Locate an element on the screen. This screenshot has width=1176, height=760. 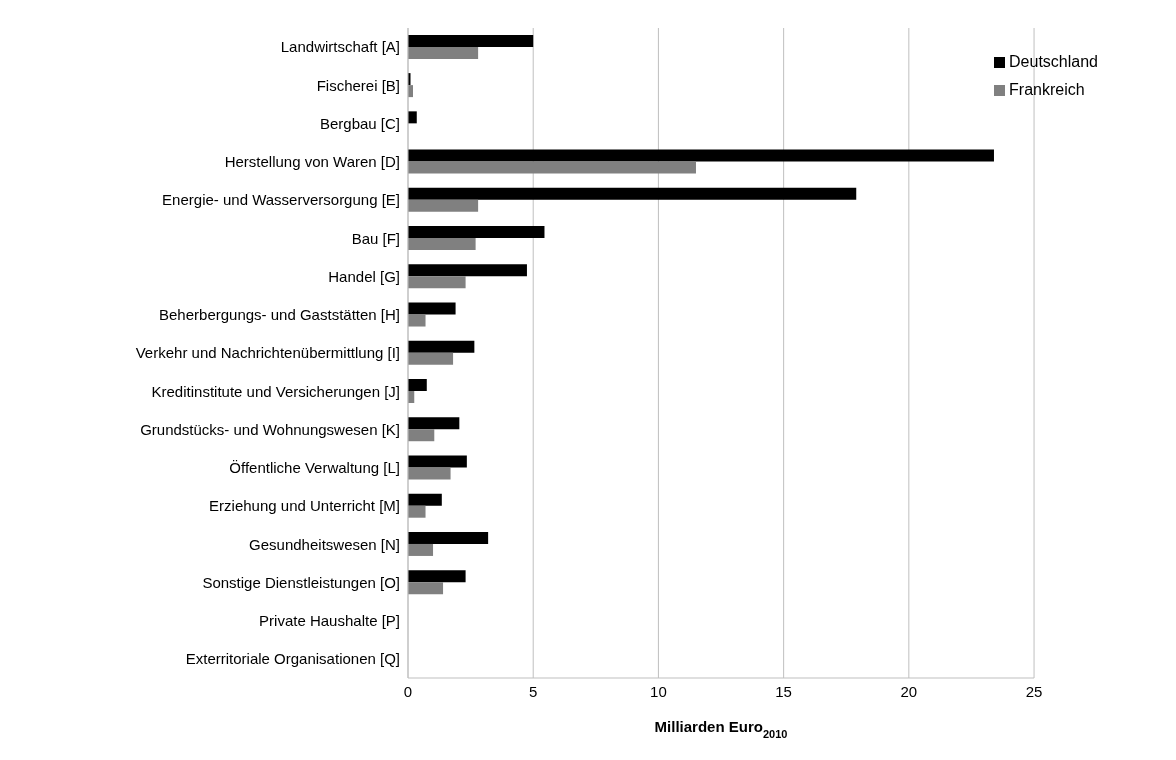
x-tick-label: 0 is located at coordinates (408, 691).